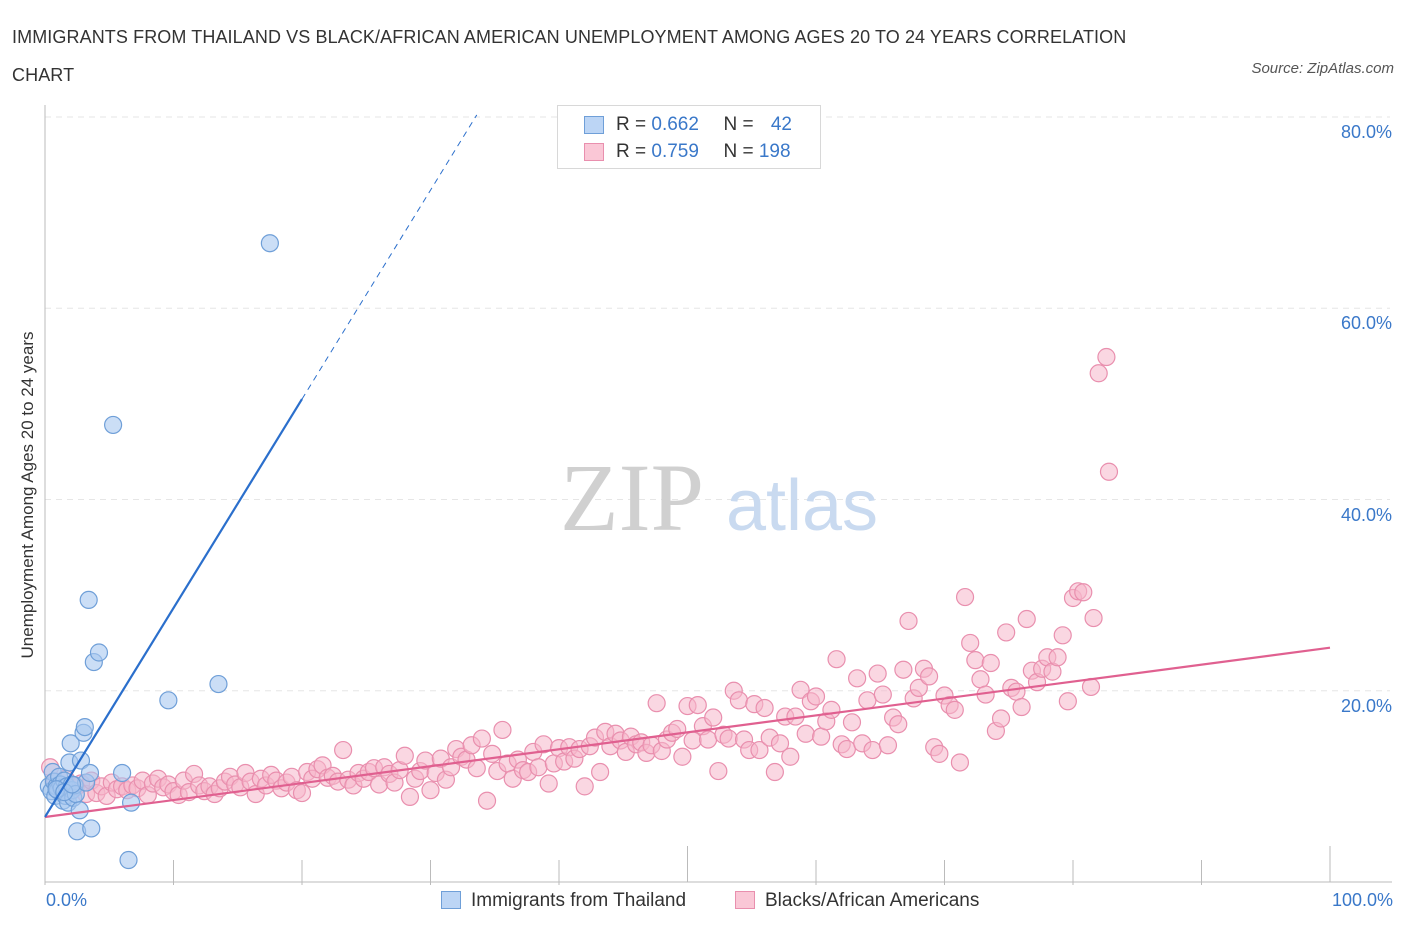  Describe the element at coordinates (1362, 900) in the screenshot. I see `x-tick-max: 100.0%` at that location.